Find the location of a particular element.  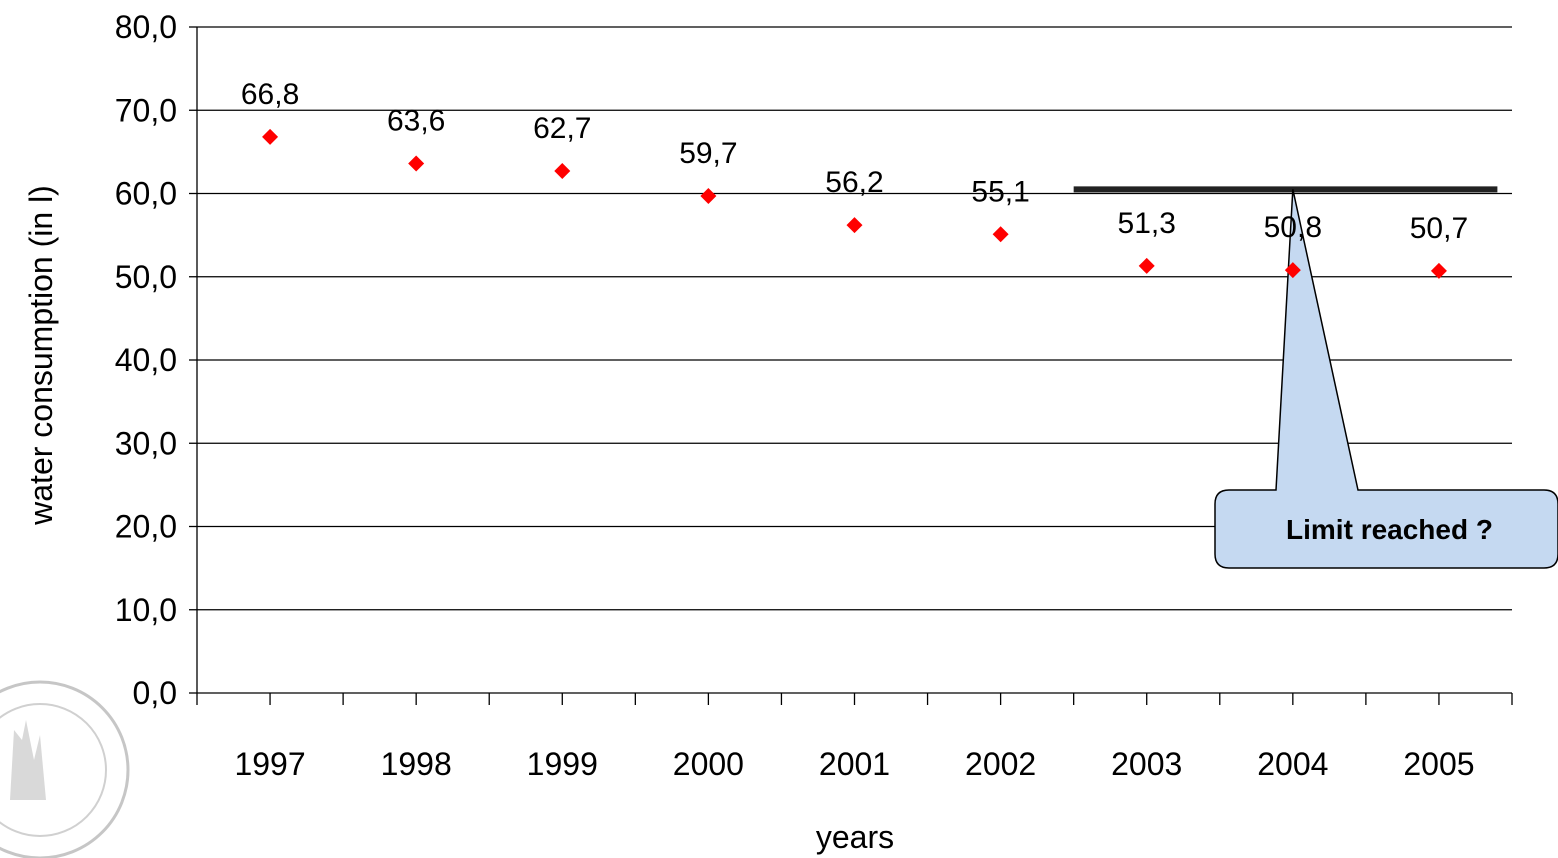

data-points is located at coordinates (854, 203).